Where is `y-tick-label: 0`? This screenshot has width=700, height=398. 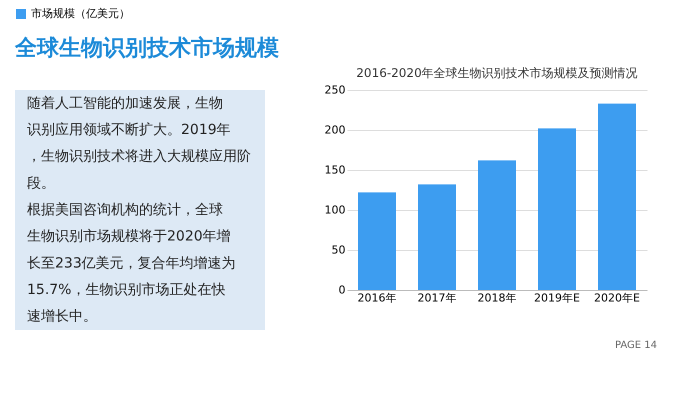 y-tick-label: 0 is located at coordinates (342, 290).